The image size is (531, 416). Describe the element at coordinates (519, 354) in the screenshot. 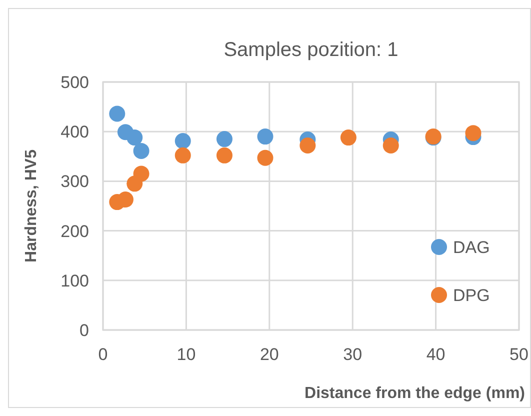

I see `x-tick-label: 50` at that location.